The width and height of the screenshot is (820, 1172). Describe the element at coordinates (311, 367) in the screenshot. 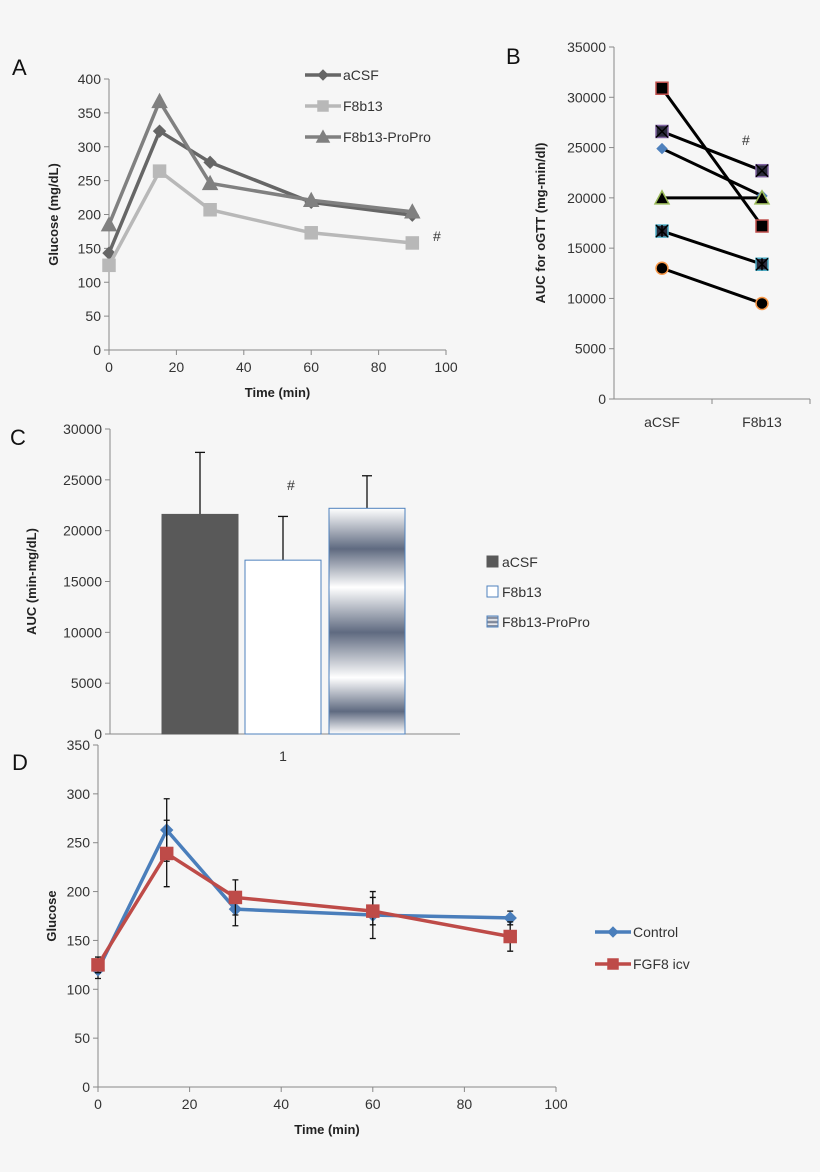

I see `x-tick-label: 60` at that location.